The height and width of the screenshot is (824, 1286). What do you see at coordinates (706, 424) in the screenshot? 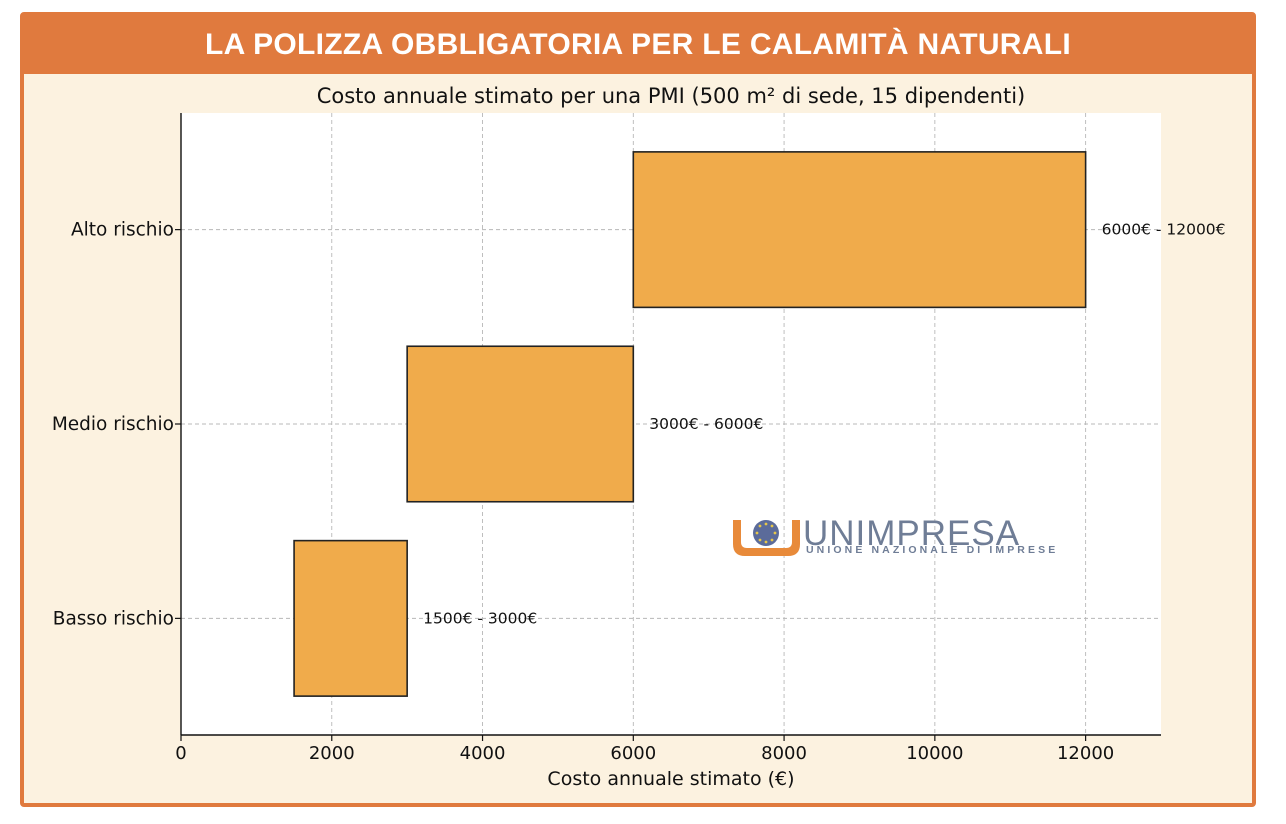
I see `data-label: 3000€ - 6000€` at bounding box center [706, 424].